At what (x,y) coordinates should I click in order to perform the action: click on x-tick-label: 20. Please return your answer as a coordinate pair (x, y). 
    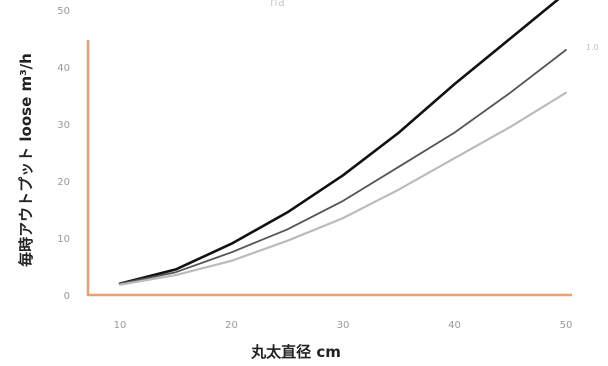
    Looking at the image, I should click on (231, 325).